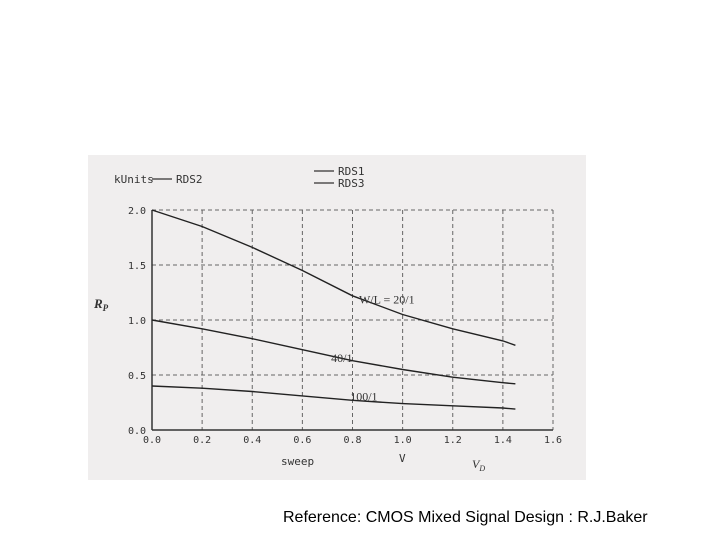  I want to click on y-tick-label: 0.5, so click(137, 376).